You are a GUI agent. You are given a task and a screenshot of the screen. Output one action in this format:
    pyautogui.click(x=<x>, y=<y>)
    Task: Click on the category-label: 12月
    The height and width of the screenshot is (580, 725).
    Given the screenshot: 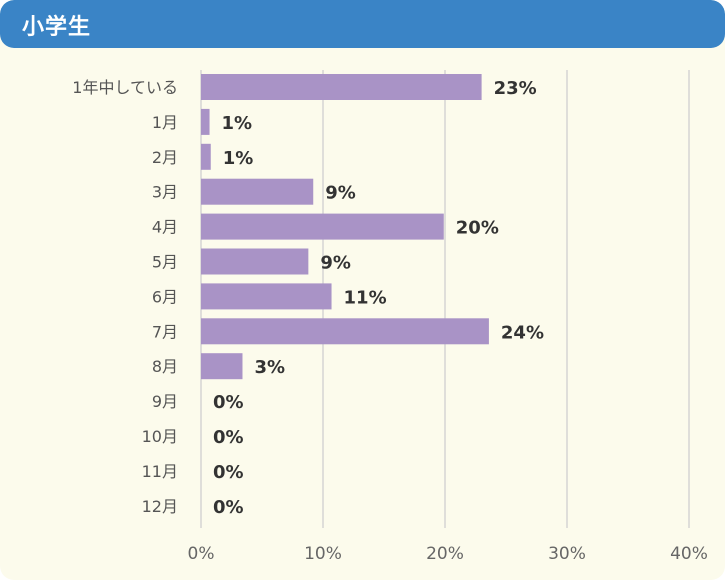 What is the action you would take?
    pyautogui.click(x=160, y=506)
    